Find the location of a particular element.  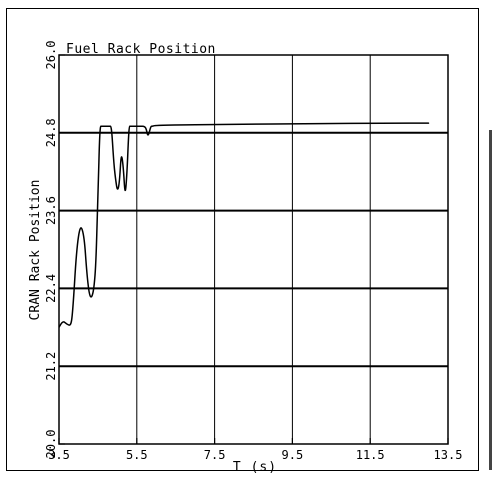

x-axis-tick-labels: 3.5 5.5 7.5 9.5 11.5 13.5 is located at coordinates (255, 455).